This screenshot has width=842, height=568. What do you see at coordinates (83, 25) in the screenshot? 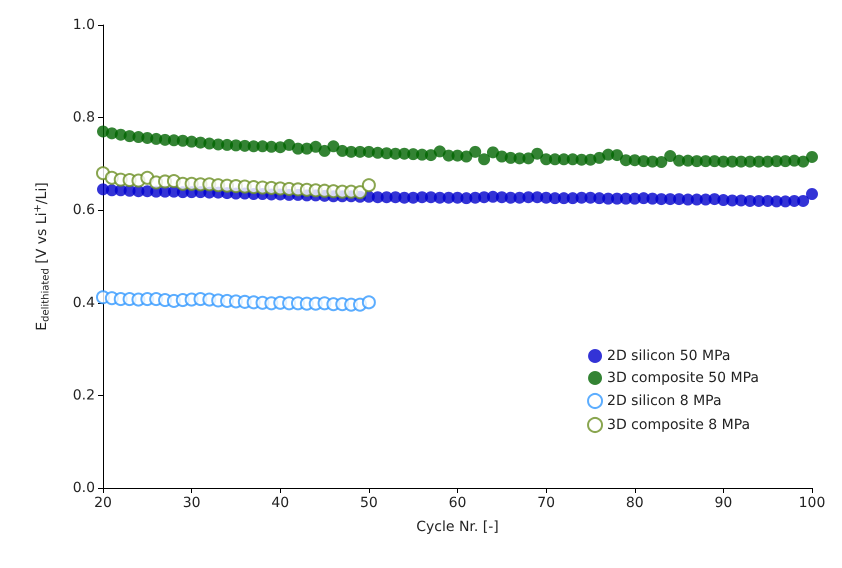
I see `y-tick-label: 1.0` at bounding box center [83, 25].